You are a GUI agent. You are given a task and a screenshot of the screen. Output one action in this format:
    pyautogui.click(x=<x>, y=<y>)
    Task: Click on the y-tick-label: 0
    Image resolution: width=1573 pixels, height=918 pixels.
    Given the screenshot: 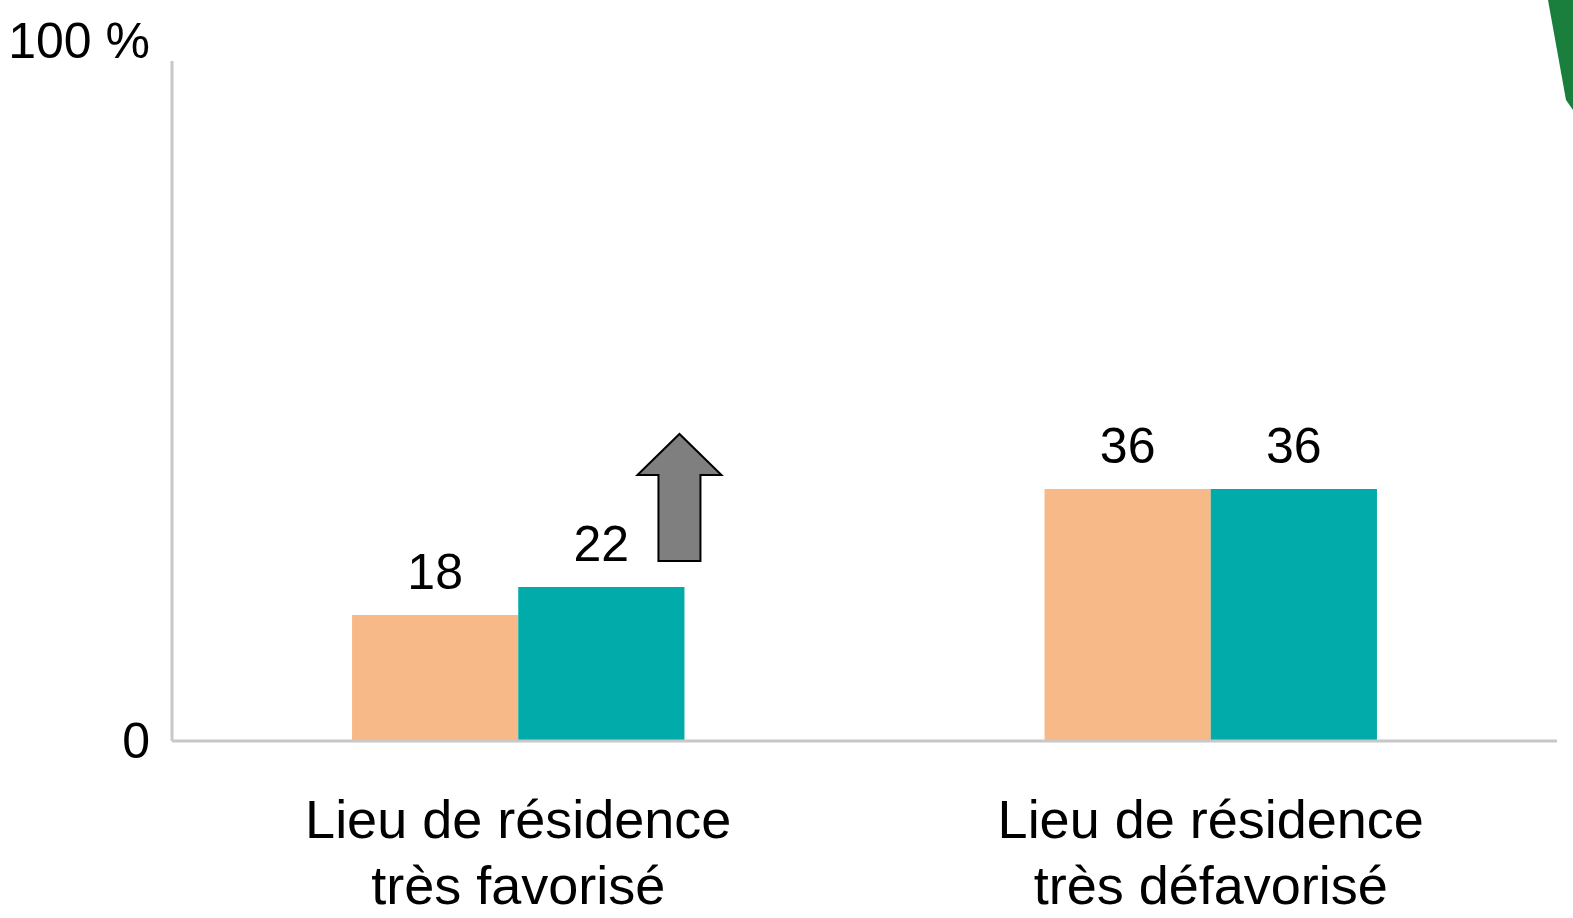 What is the action you would take?
    pyautogui.click(x=136, y=741)
    